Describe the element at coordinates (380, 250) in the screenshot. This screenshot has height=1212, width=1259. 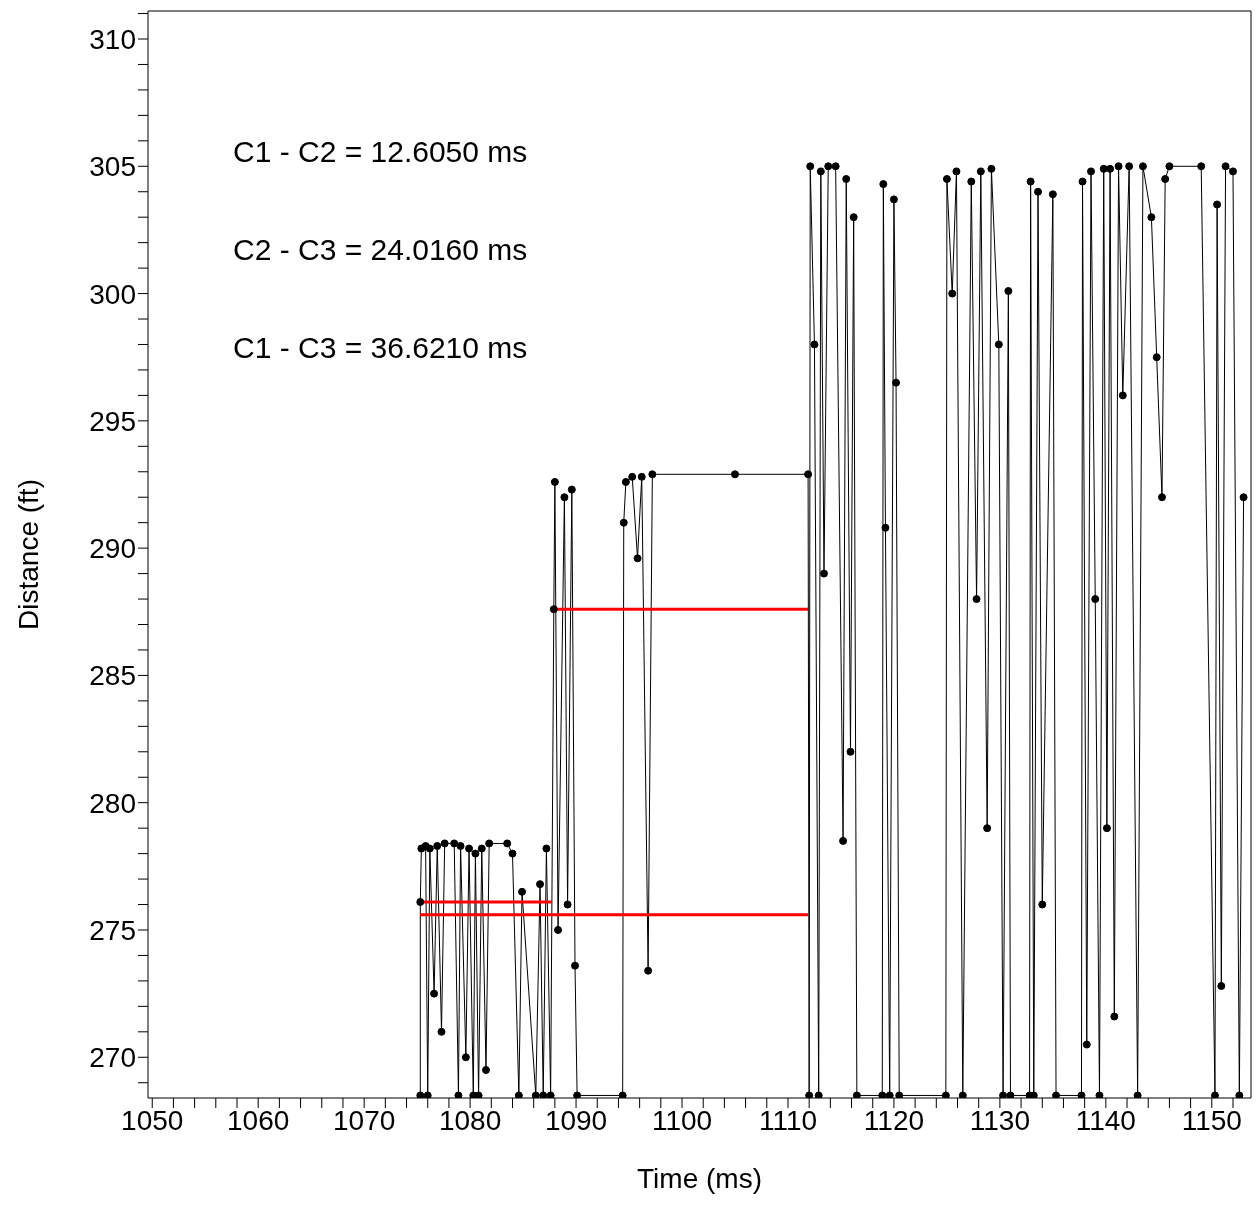
I see `annotation: C2 - C3 = 24.0160 ms` at that location.